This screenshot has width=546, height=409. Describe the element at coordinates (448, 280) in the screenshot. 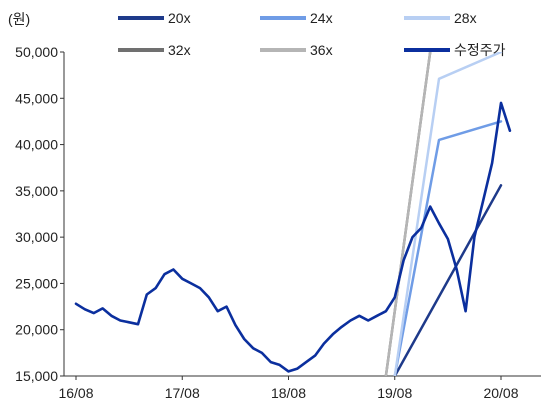

I see `series-0-line` at that location.